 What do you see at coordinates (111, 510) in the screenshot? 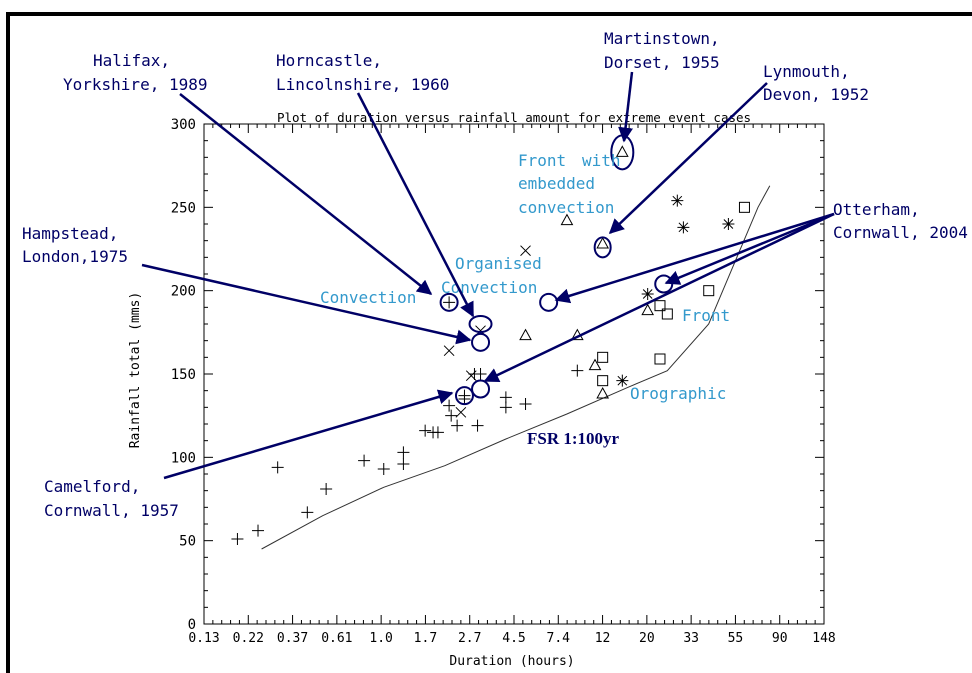
I see `event-camelford-2: Cornwall, 1957` at bounding box center [111, 510].